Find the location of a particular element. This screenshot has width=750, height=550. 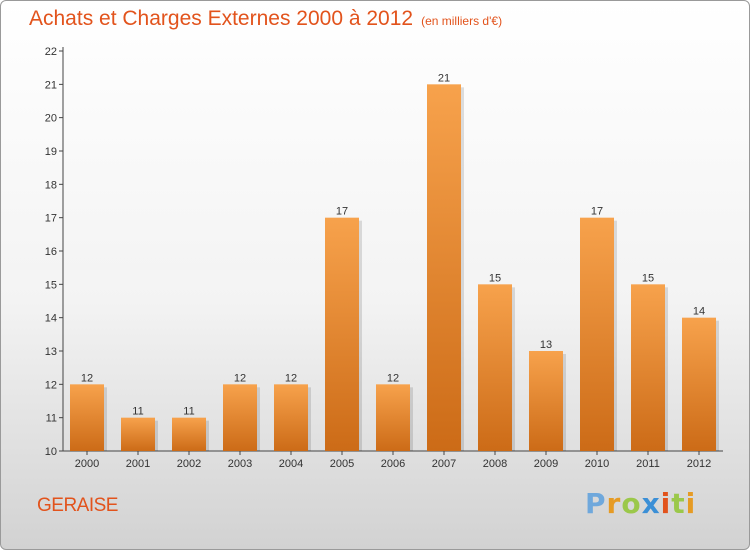

x-tick-label: 2004 is located at coordinates (291, 464).